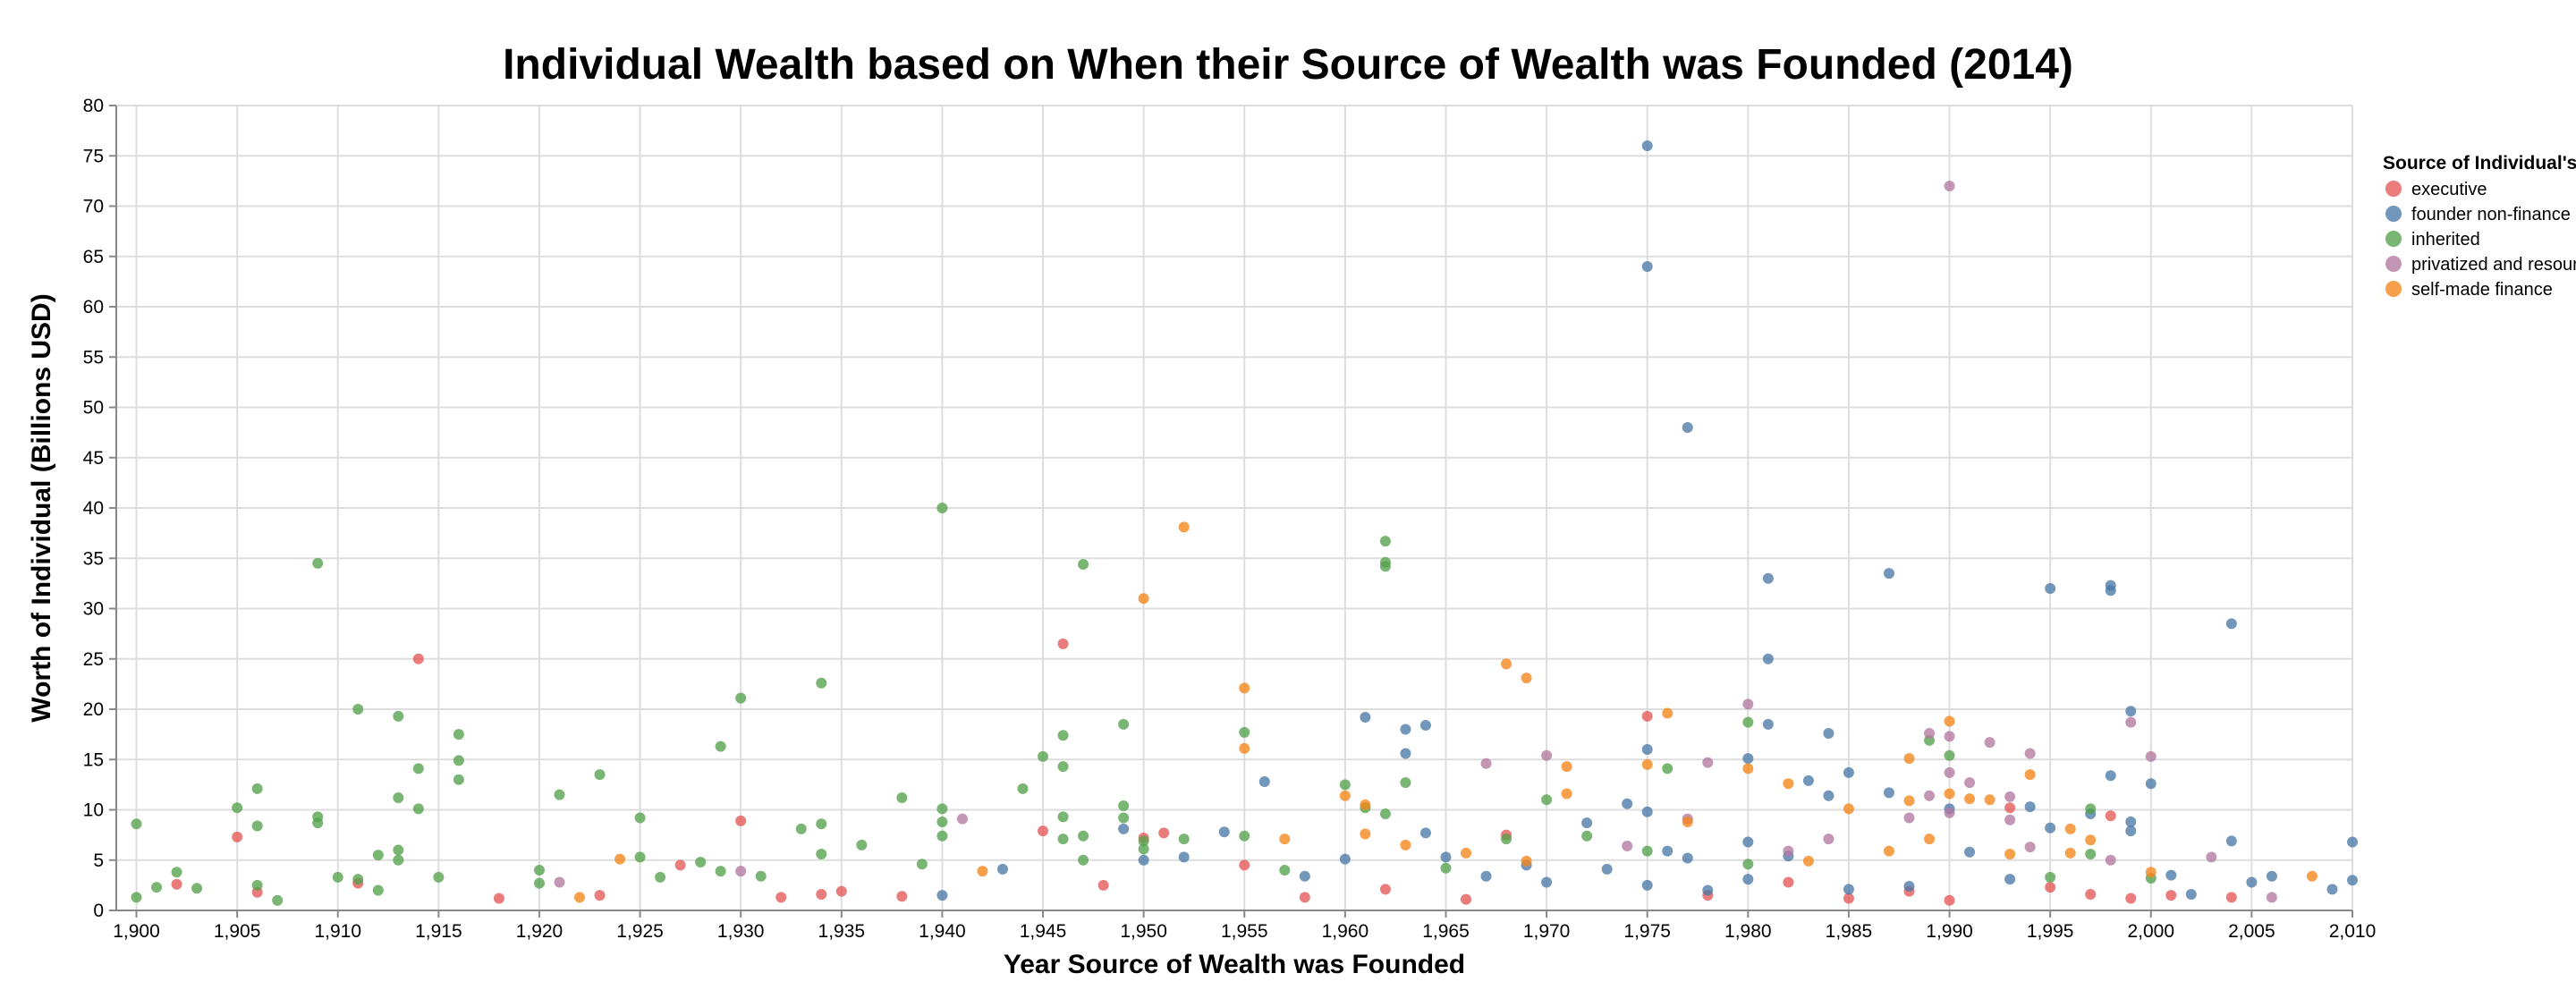  What do you see at coordinates (93, 156) in the screenshot?
I see `y-tick-label: 75` at bounding box center [93, 156].